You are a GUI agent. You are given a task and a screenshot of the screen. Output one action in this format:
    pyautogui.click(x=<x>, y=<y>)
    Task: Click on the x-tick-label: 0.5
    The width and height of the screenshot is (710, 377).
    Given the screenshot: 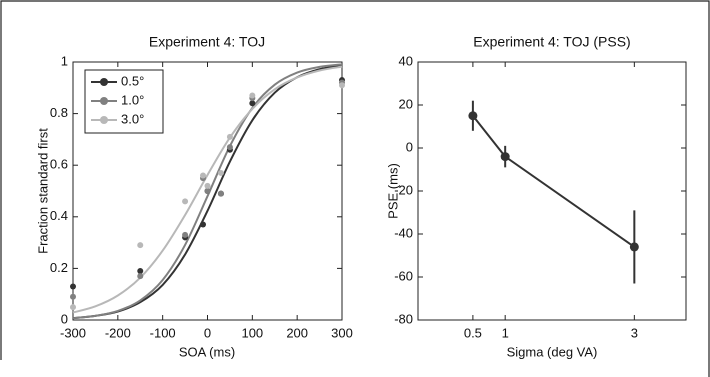 What is the action you would take?
    pyautogui.click(x=473, y=332)
    